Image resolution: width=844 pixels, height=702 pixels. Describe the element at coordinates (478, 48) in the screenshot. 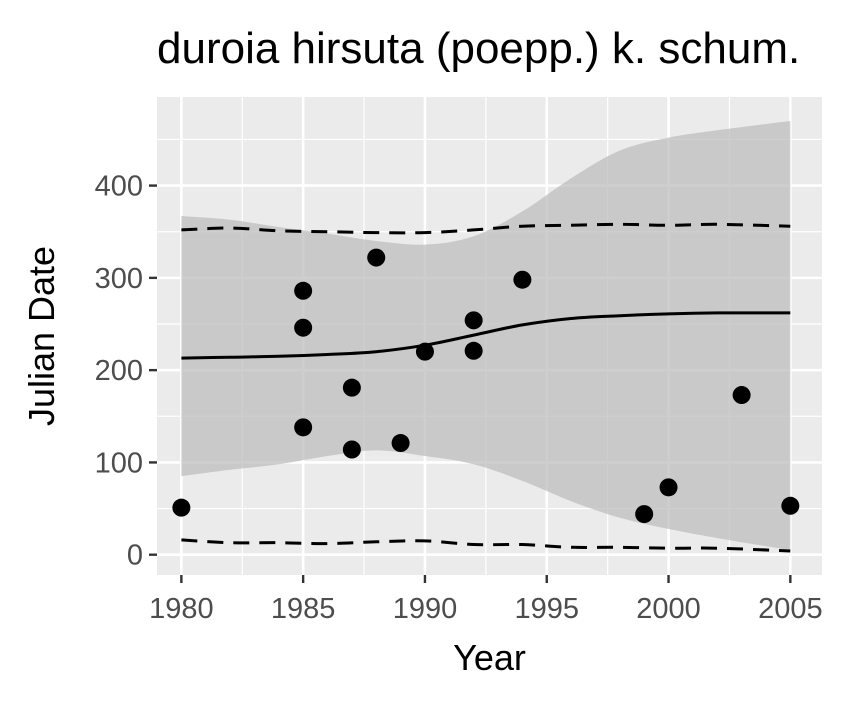

I see `chart-title: duroia hirsuta (poepp.) k. schum.` at that location.